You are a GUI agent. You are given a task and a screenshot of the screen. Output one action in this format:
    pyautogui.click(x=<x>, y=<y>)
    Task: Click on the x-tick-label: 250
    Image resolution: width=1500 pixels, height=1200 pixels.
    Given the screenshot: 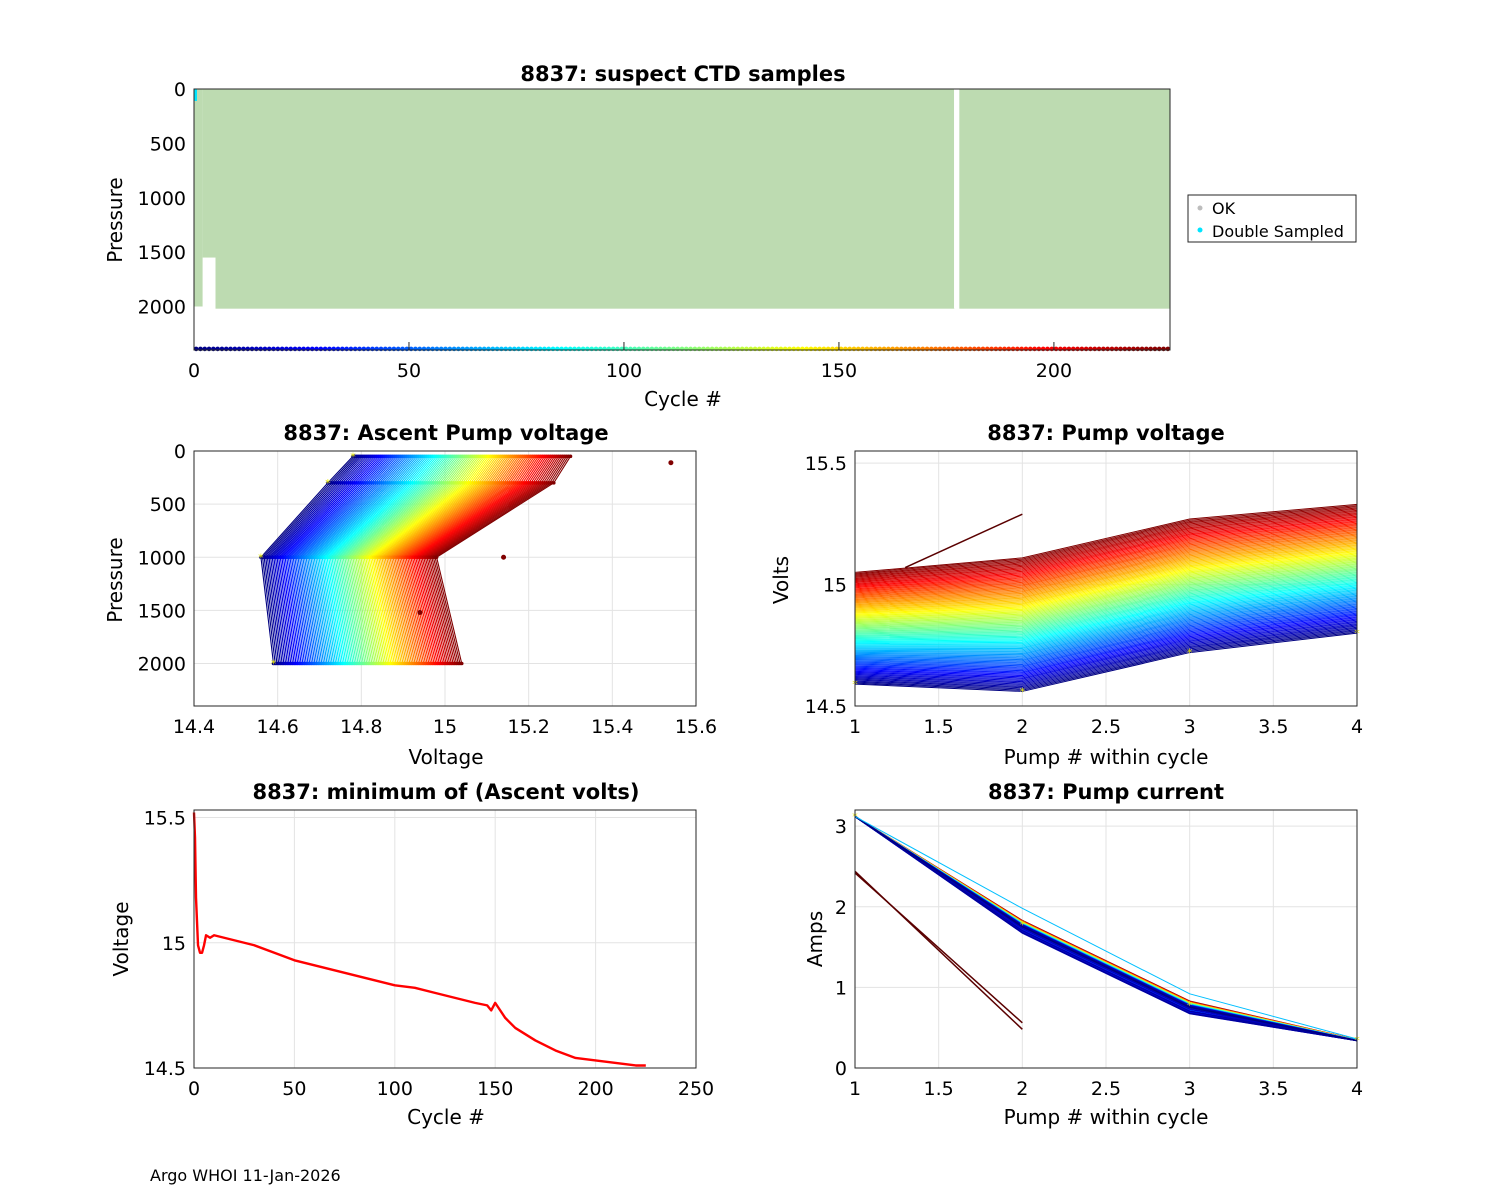 What is the action you would take?
    pyautogui.click(x=696, y=1089)
    